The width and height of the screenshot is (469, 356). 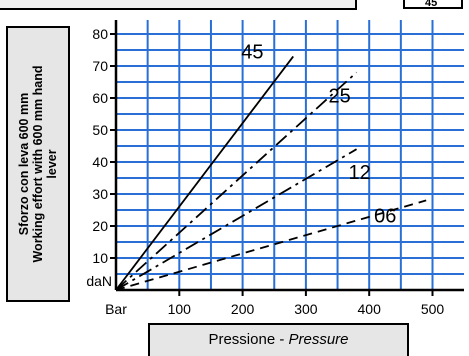 I want to click on x-axis-title-italic: Pressure, so click(x=318, y=339).